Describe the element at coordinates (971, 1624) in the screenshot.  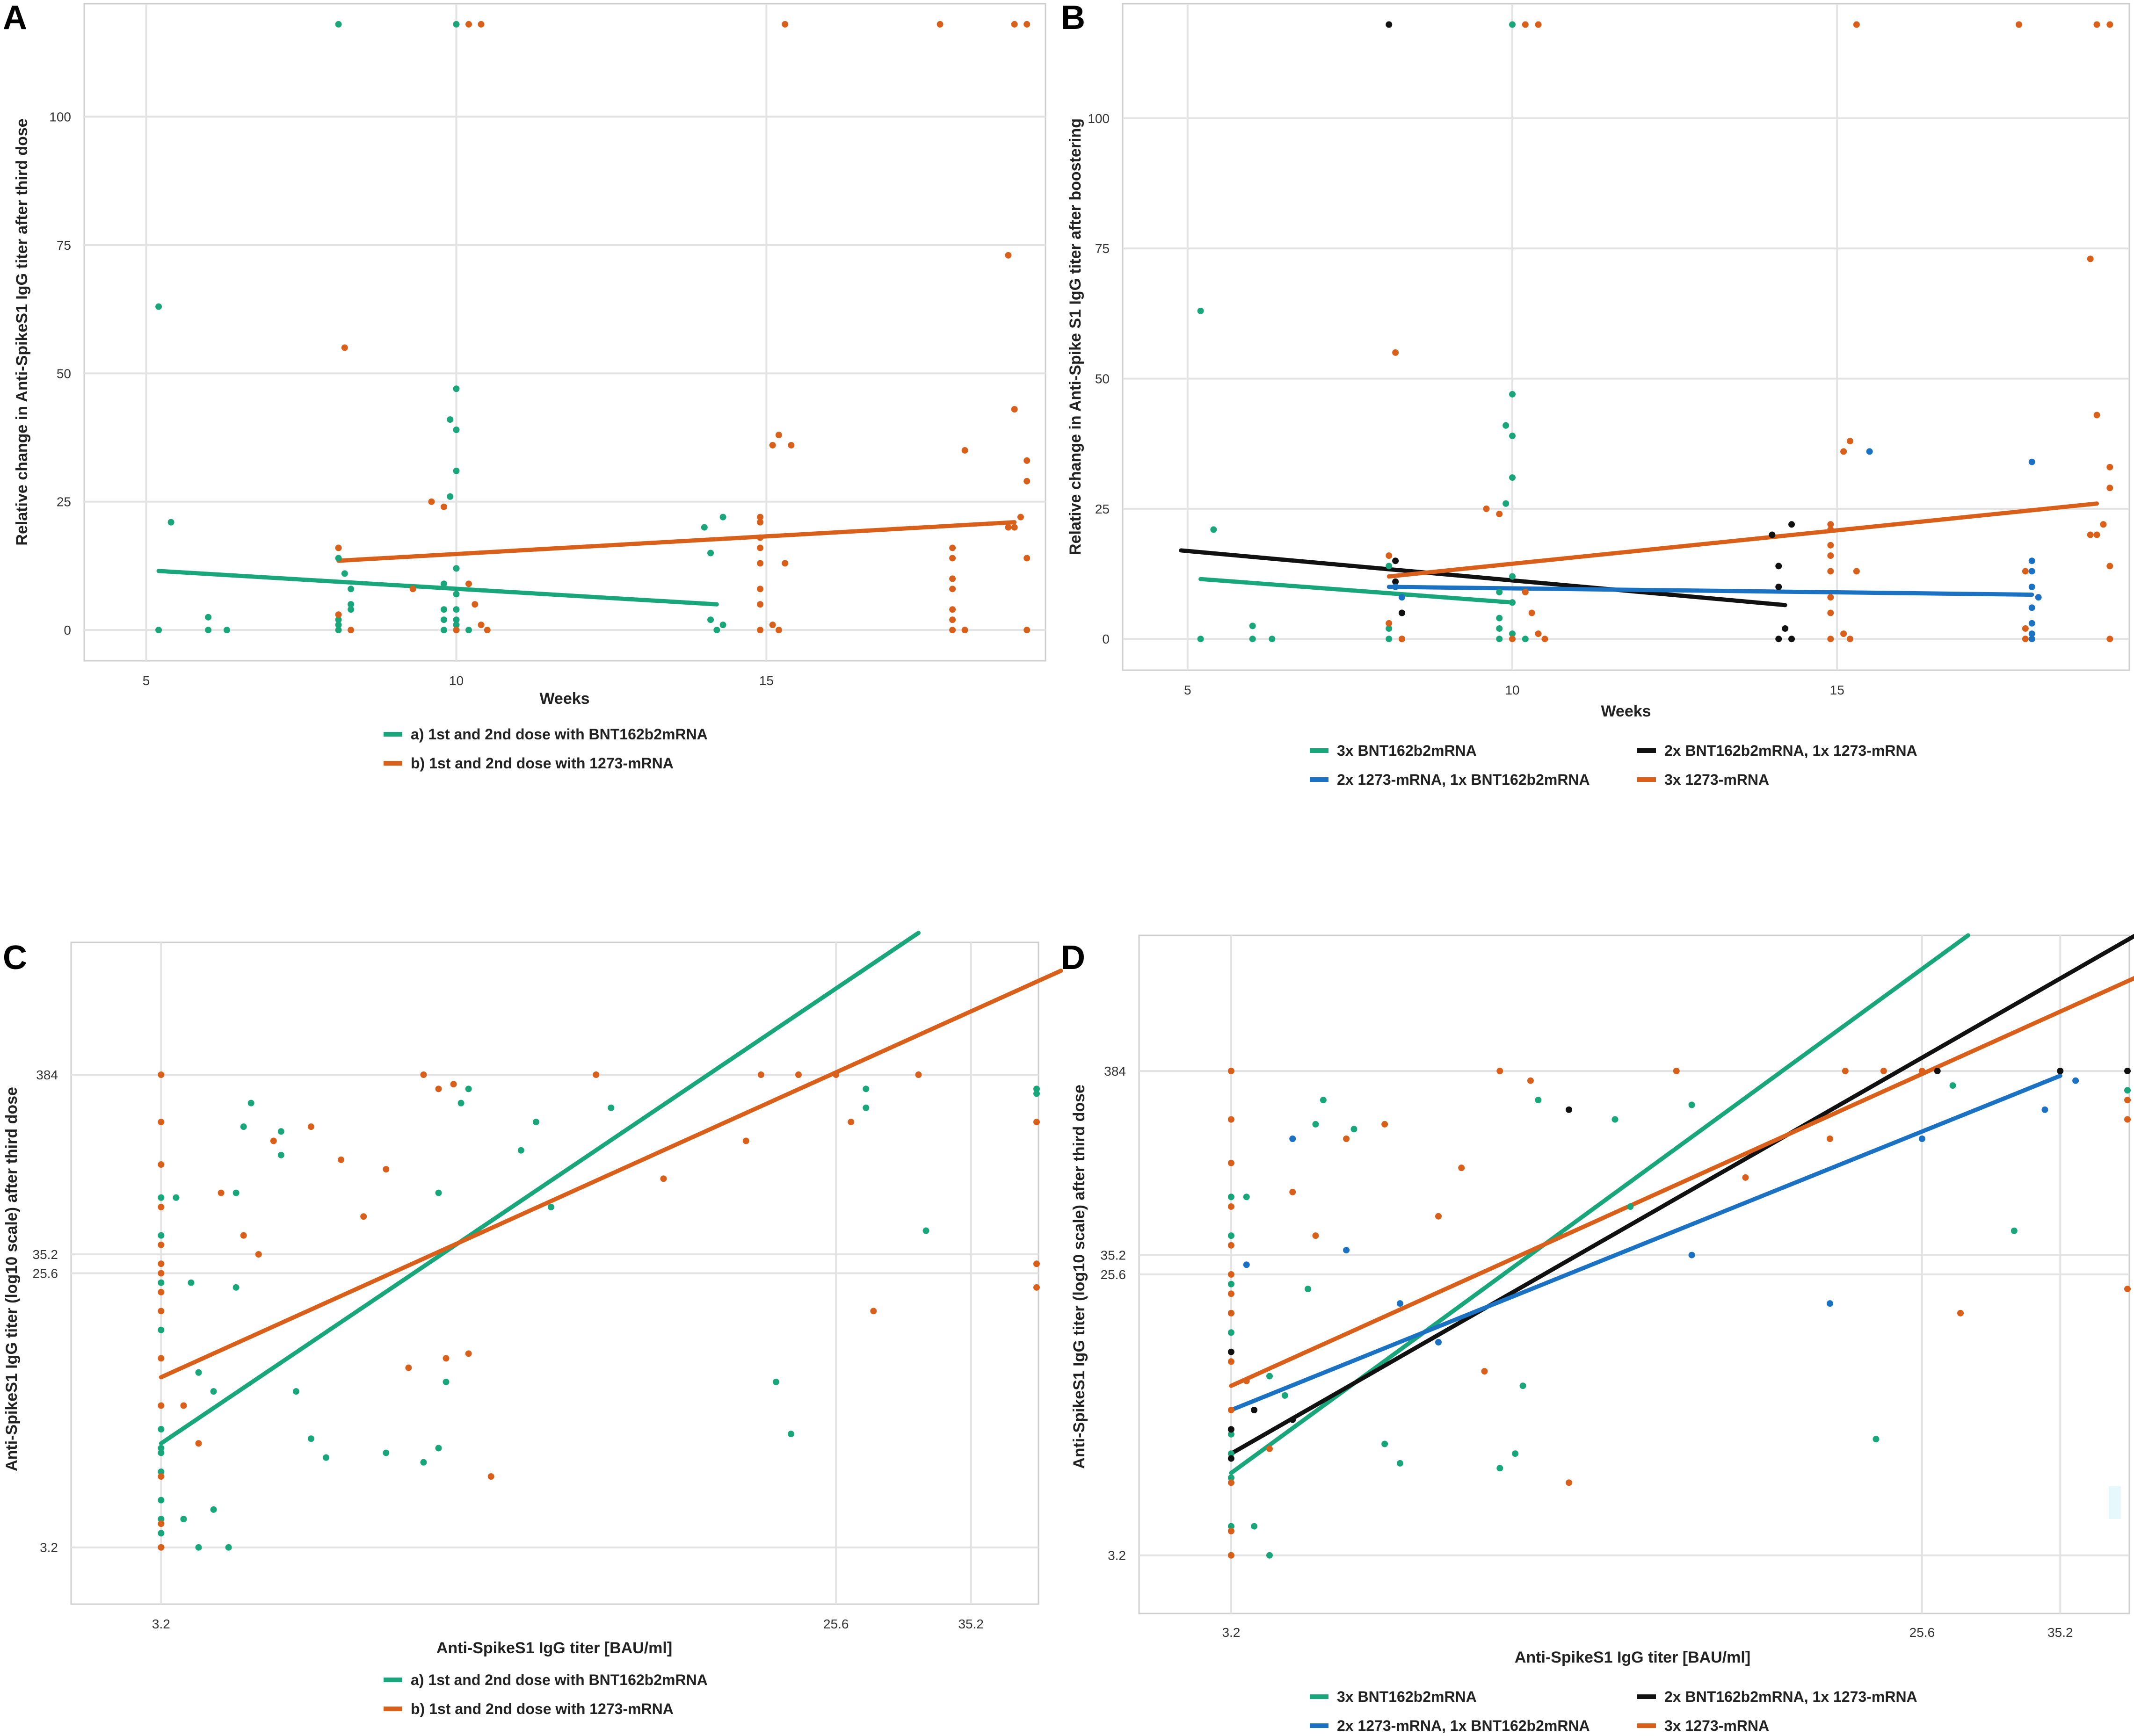
I see `x-tick-label: 35.2` at that location.